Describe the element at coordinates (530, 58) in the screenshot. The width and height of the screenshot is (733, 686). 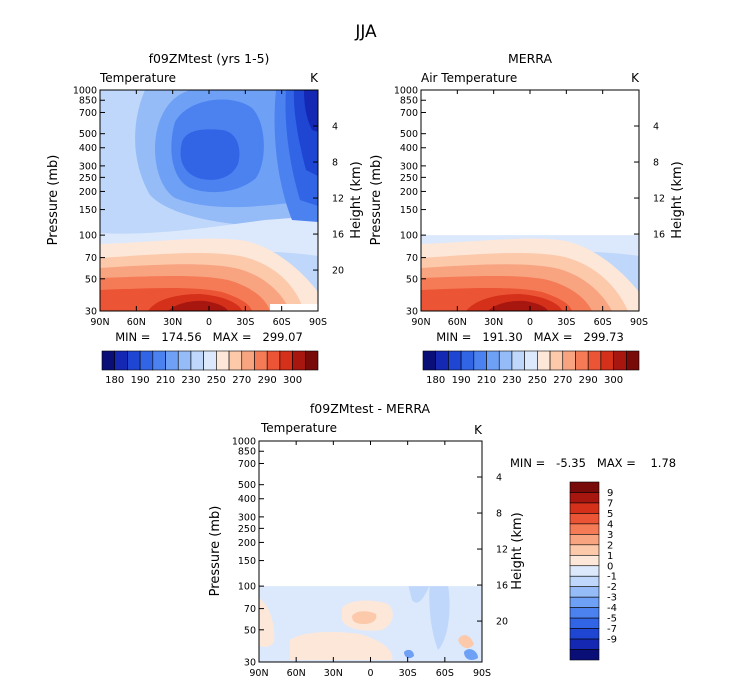
I see `panel-title: MERRA` at that location.